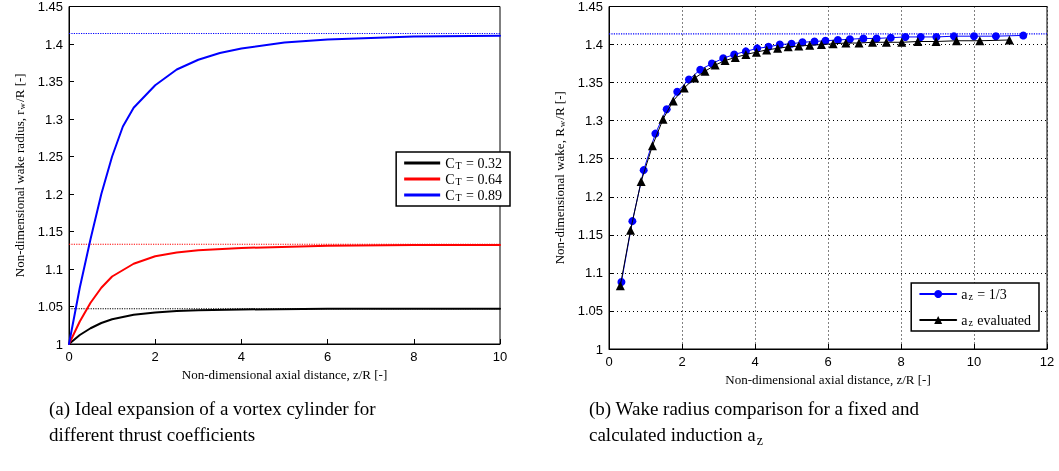 This screenshot has height=471, width=1059. What do you see at coordinates (559, 178) in the screenshot?
I see `y-axis-title: Non-dimensional wake, Rw/R [-]` at bounding box center [559, 178].